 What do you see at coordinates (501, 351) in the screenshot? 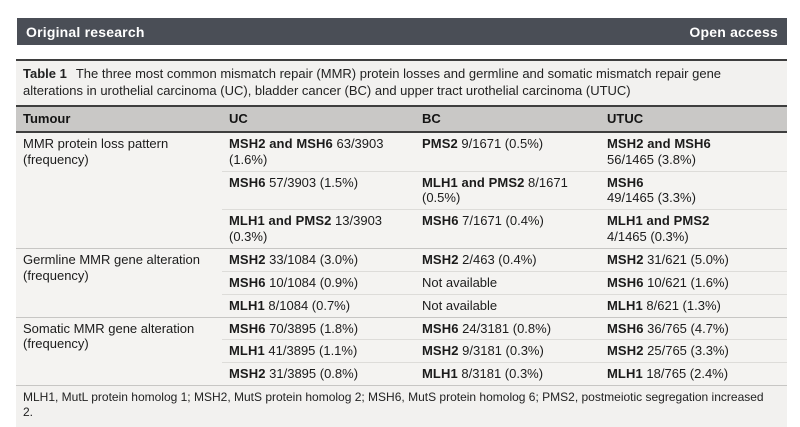
I see `cell-value: 9/3181 (0.3%)` at bounding box center [501, 351].